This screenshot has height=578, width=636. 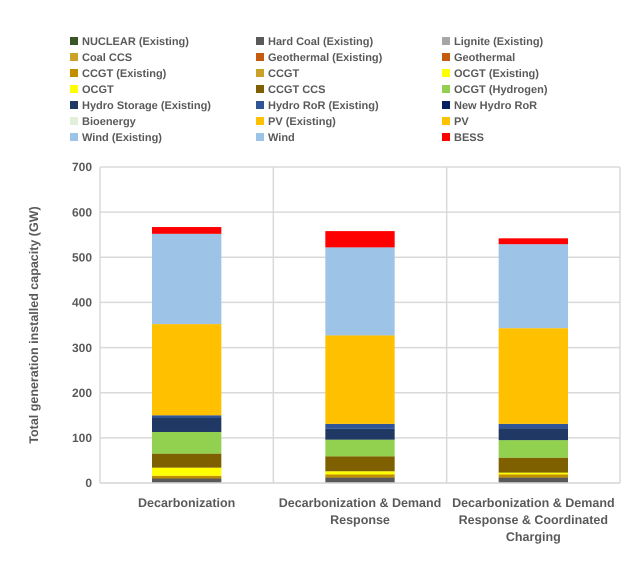 What do you see at coordinates (462, 122) in the screenshot?
I see `legend-label: PV` at bounding box center [462, 122].